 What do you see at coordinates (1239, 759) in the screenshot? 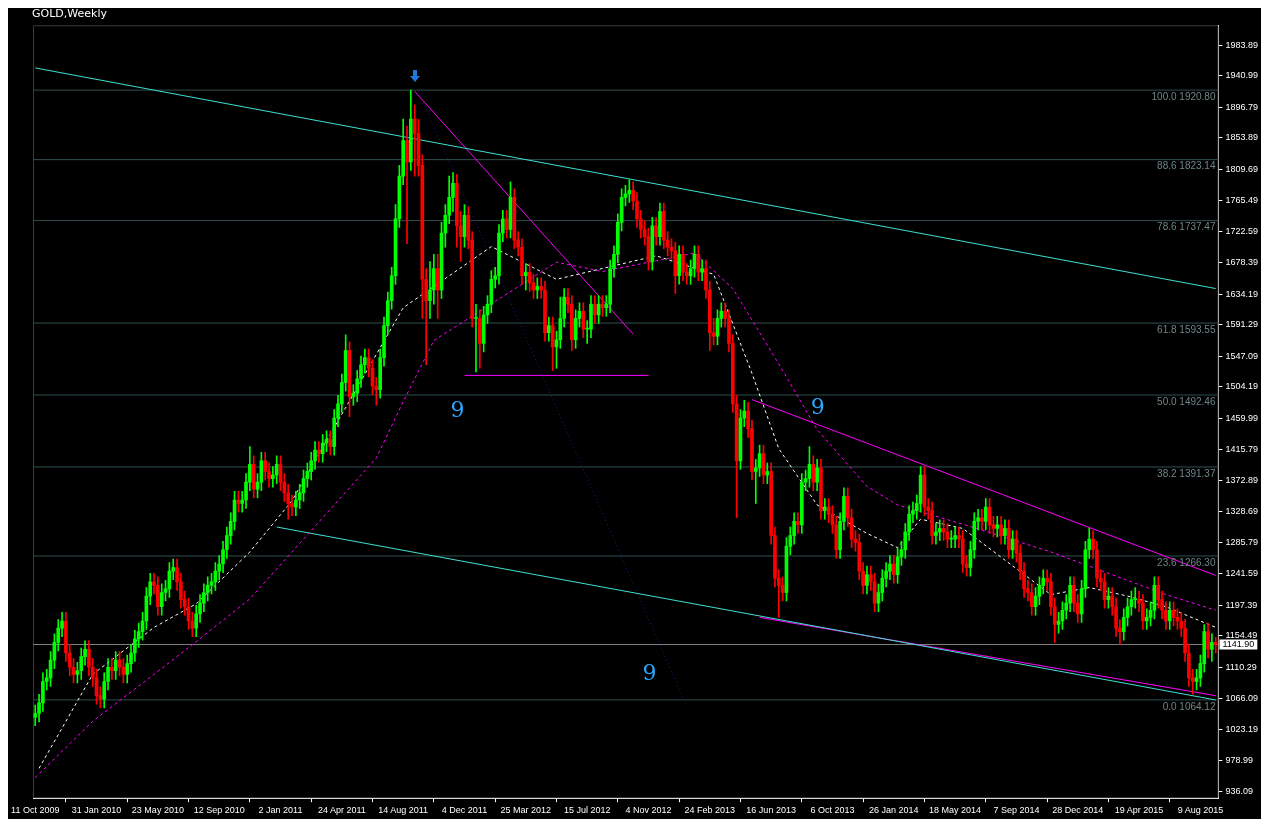
I see `y-tick-label: 978.99` at bounding box center [1239, 759].